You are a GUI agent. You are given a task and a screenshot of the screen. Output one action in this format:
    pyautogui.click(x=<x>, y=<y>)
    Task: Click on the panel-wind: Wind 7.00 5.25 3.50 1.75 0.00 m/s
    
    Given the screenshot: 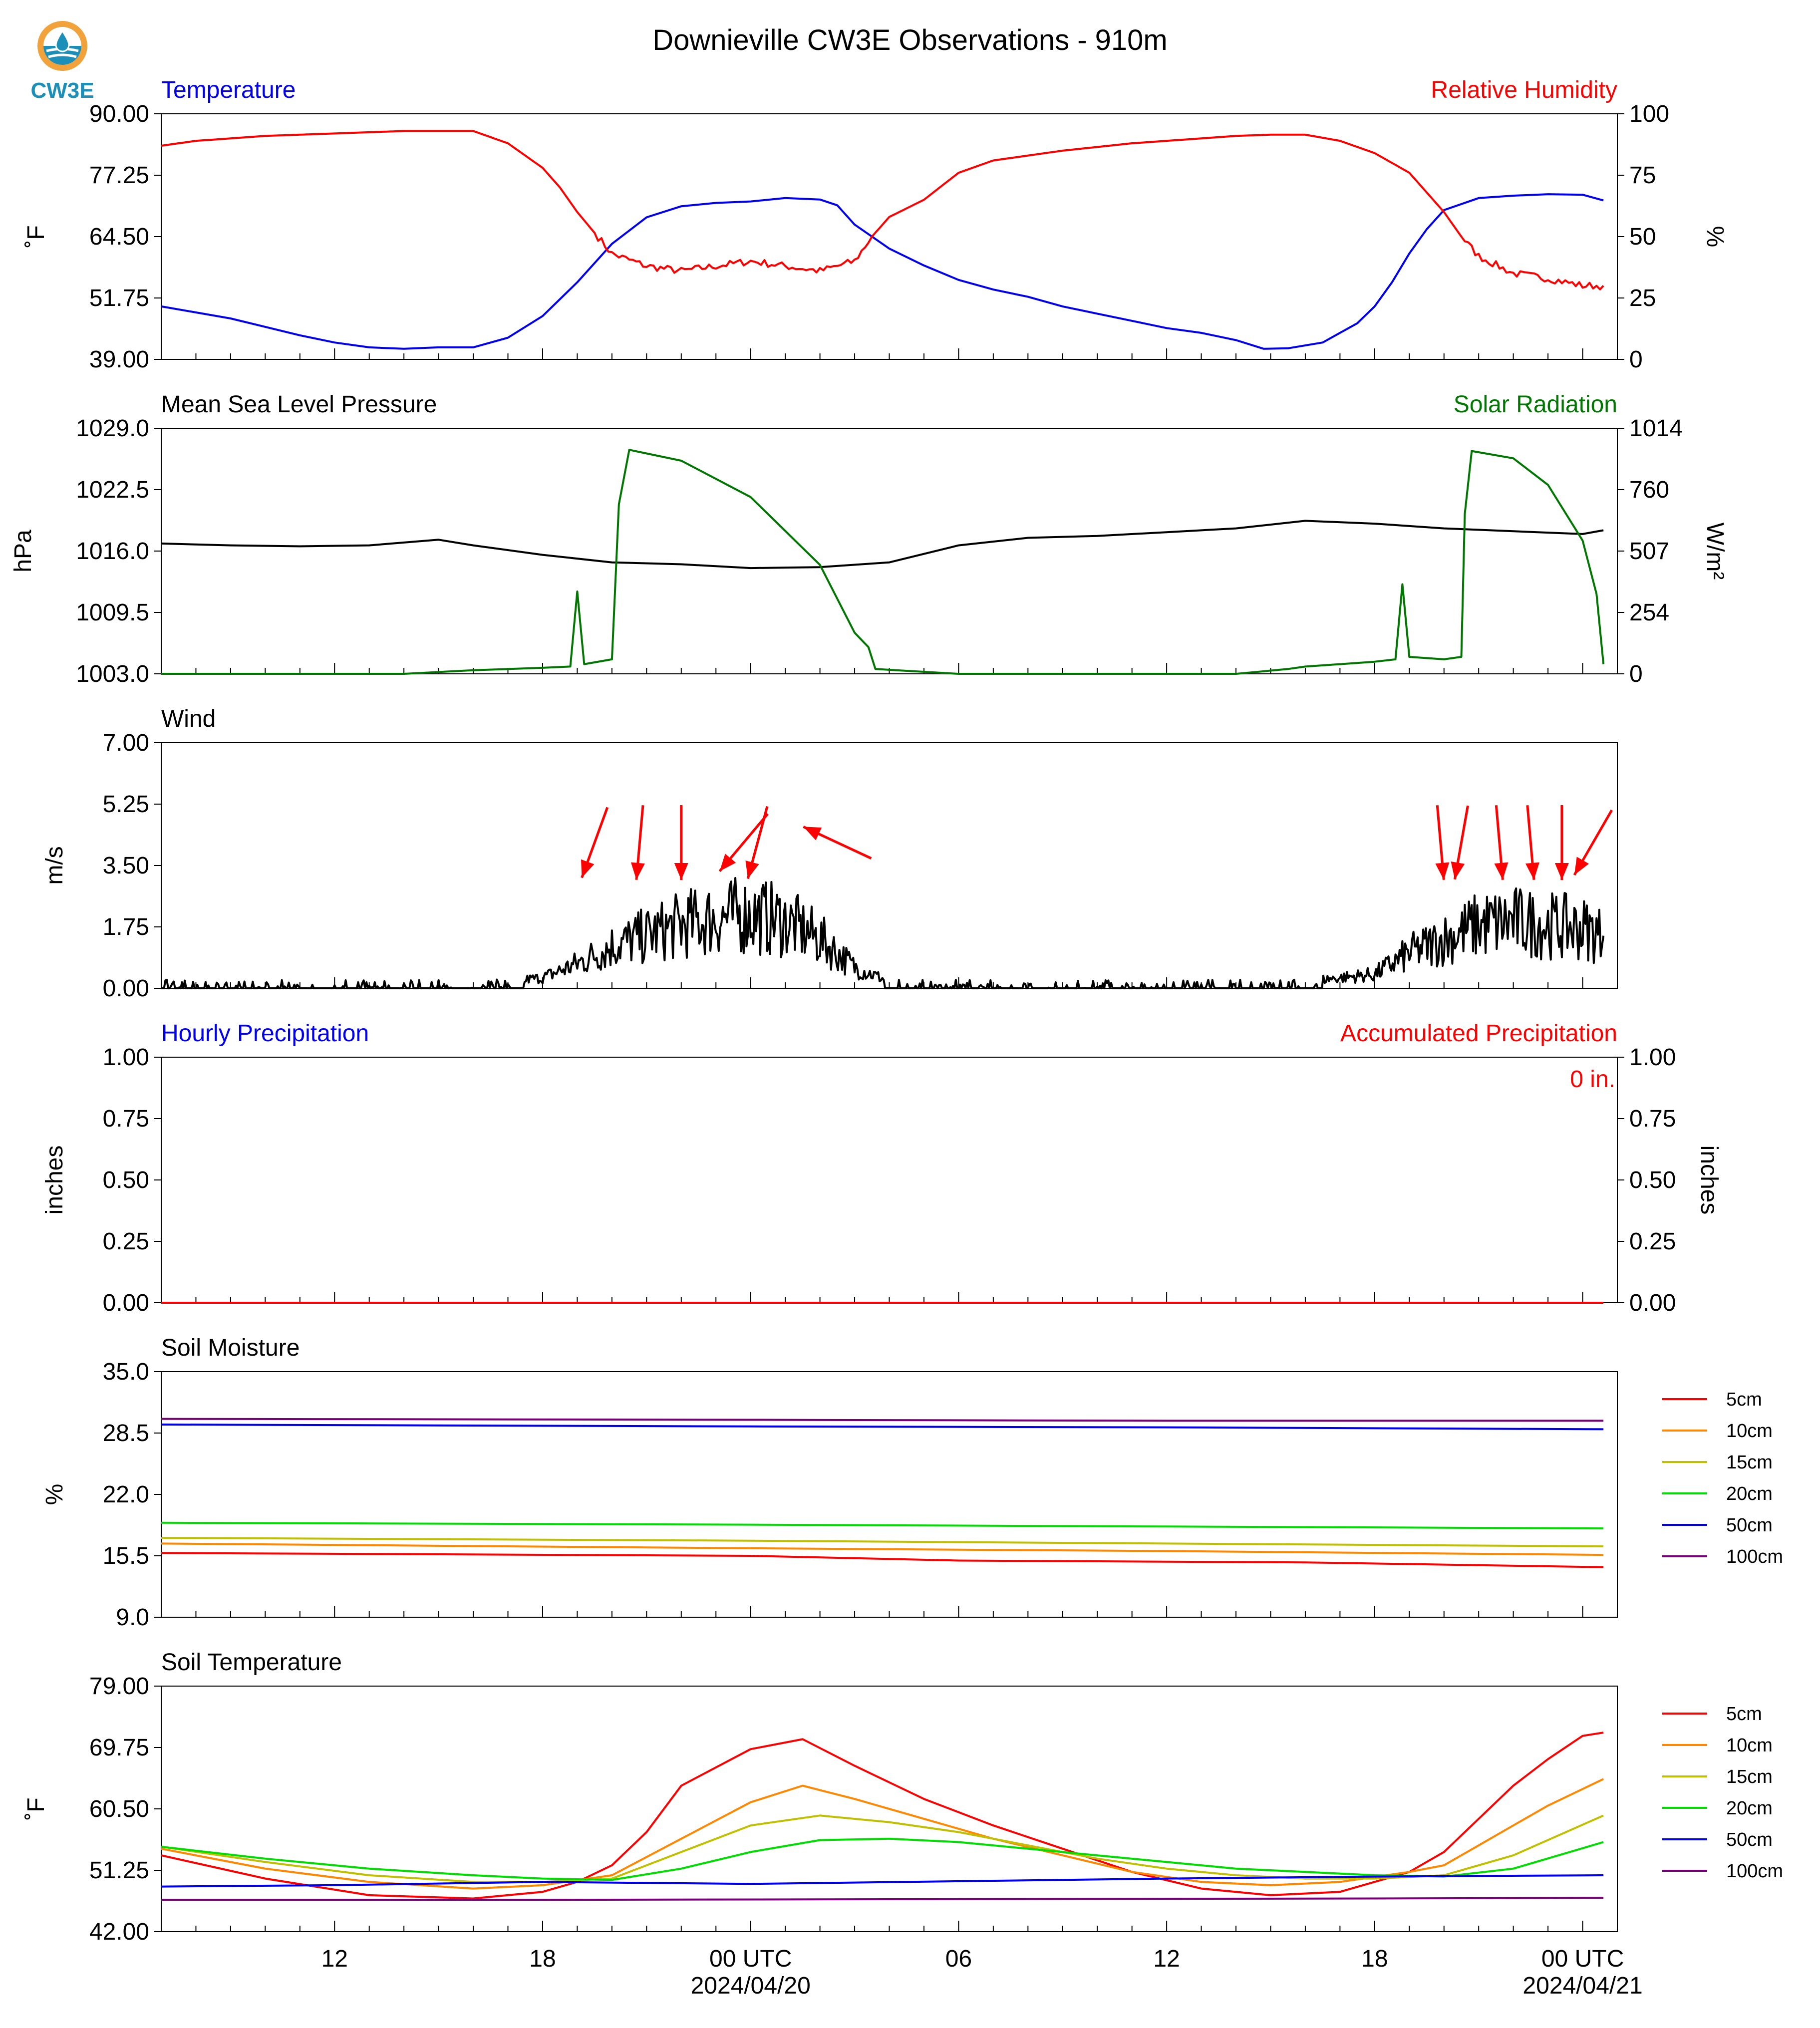 What is the action you would take?
    pyautogui.click(x=829, y=854)
    